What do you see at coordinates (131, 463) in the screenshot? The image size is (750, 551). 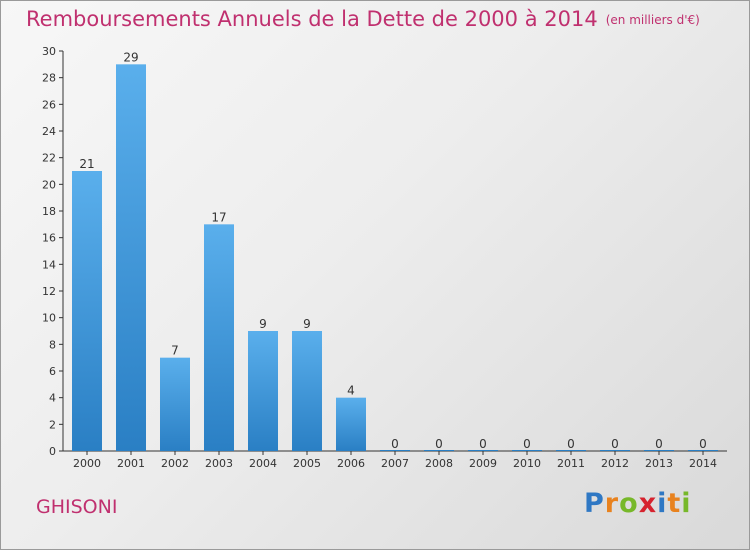 I see `x-tick-label: 2001` at bounding box center [131, 463].